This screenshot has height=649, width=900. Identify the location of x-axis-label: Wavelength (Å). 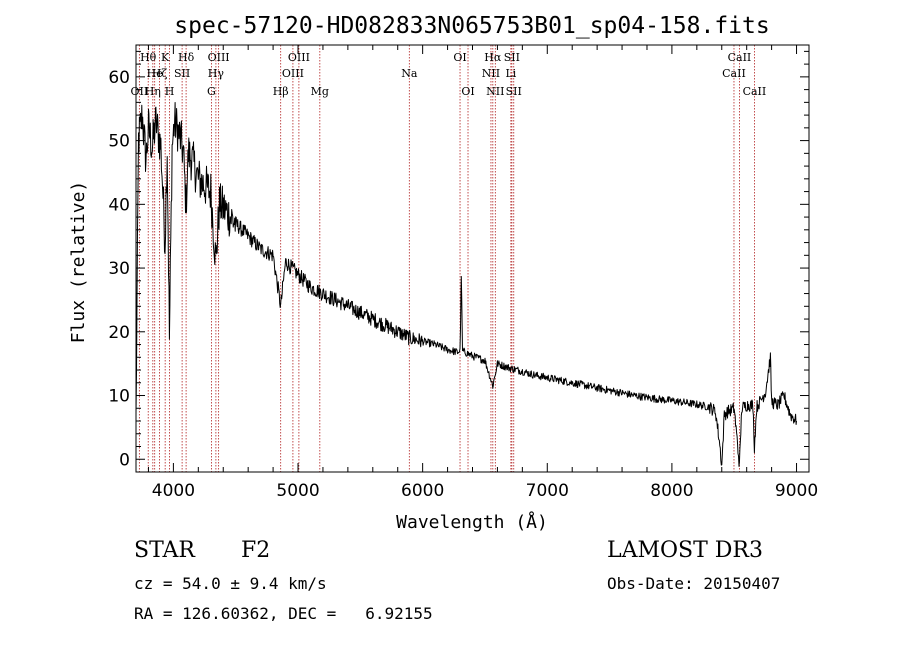
(472, 522).